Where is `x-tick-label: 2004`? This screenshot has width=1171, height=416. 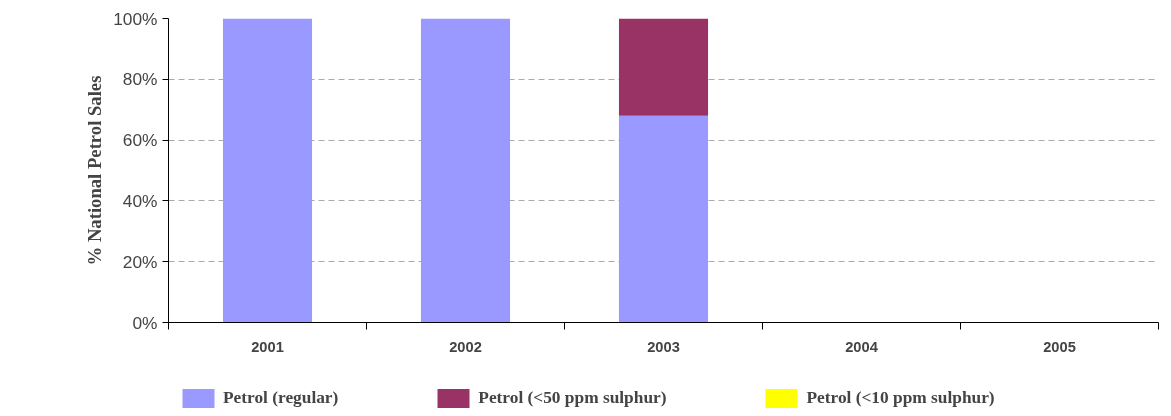 x-tick-label: 2004 is located at coordinates (862, 346).